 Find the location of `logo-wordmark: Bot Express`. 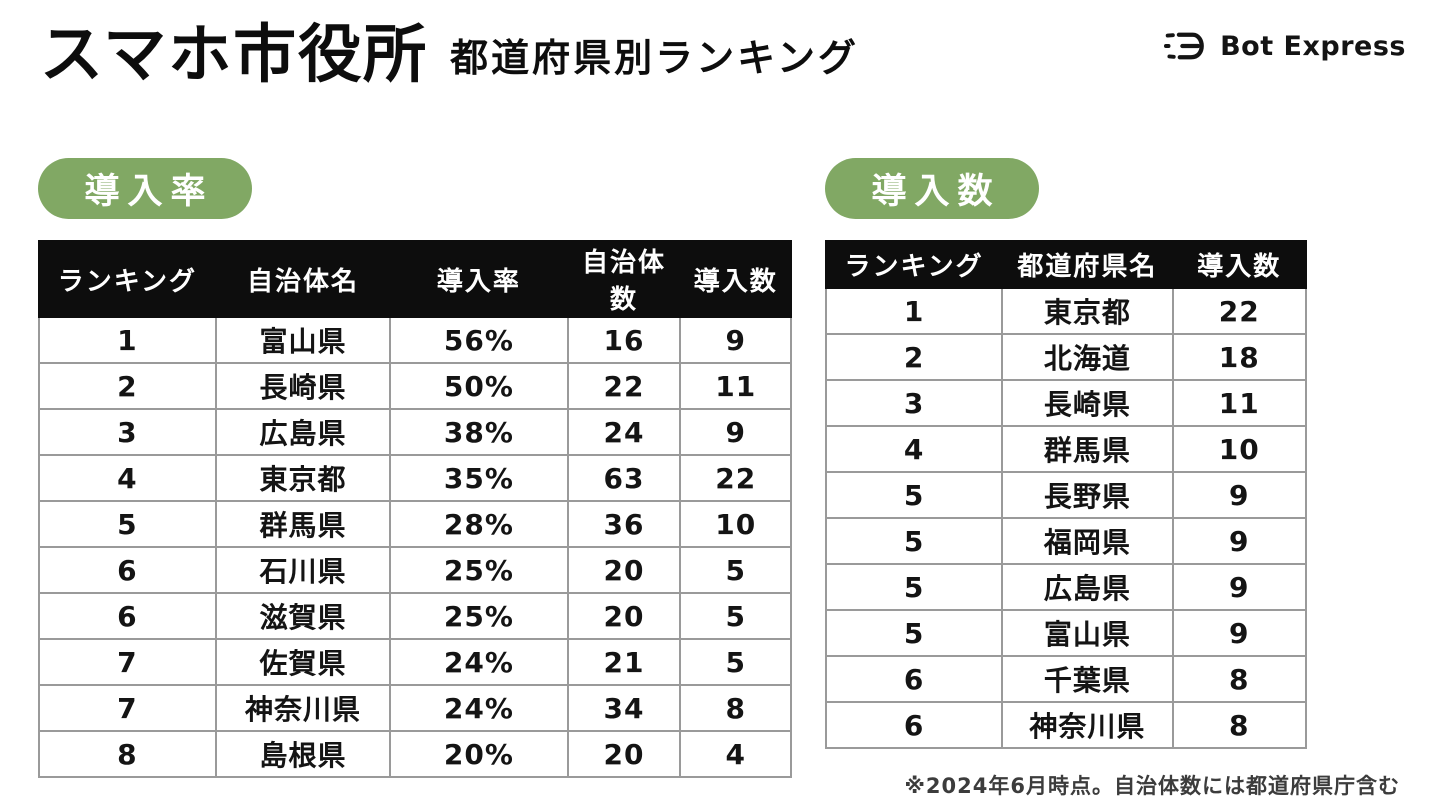

logo-wordmark: Bot Express is located at coordinates (1313, 46).